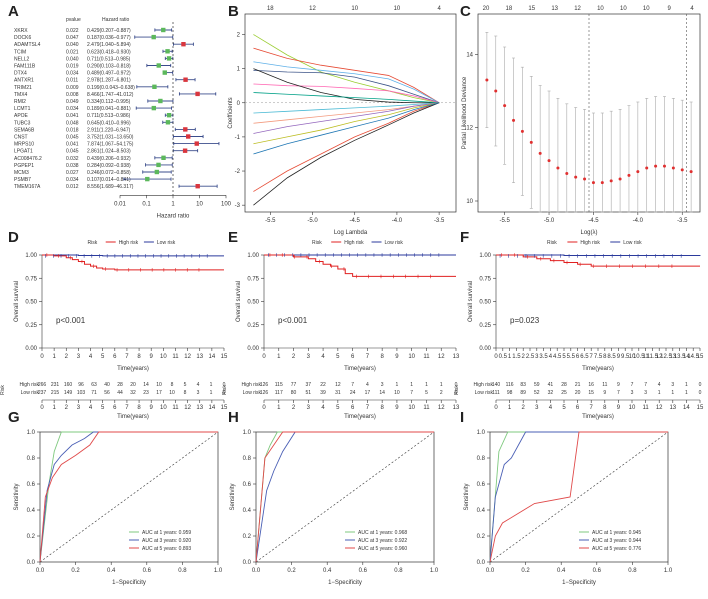 This screenshot has height=599, width=708. I want to click on km-x-tick-label: 11, so click(645, 357).